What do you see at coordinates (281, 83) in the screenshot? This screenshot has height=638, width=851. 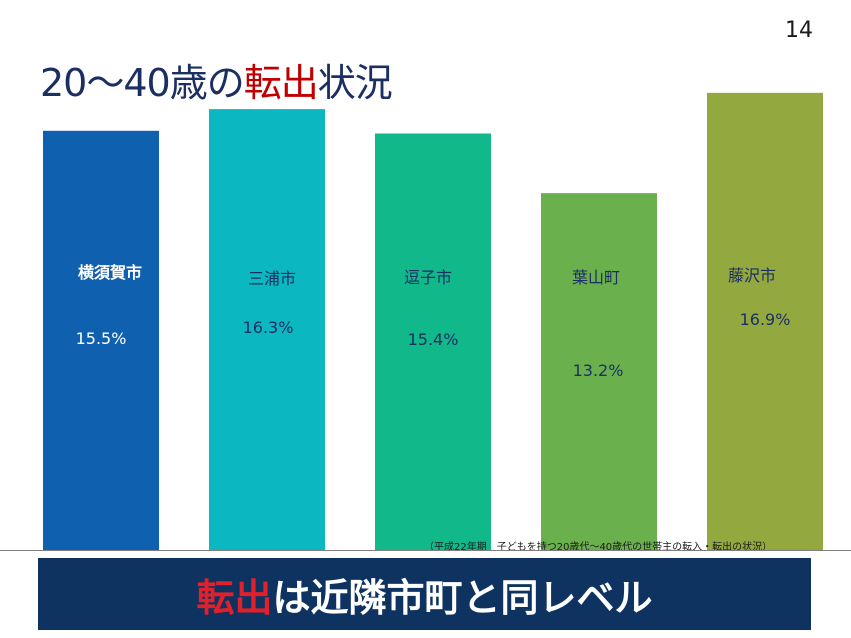 I see `title-highlight: 転出` at bounding box center [281, 83].